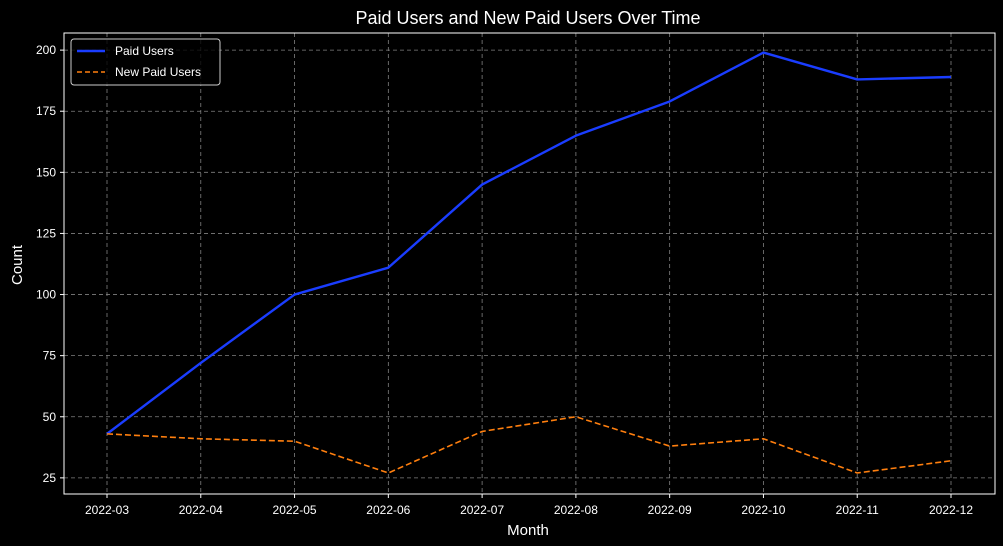  Describe the element at coordinates (670, 510) in the screenshot. I see `x-tick-label: 2022-09` at that location.